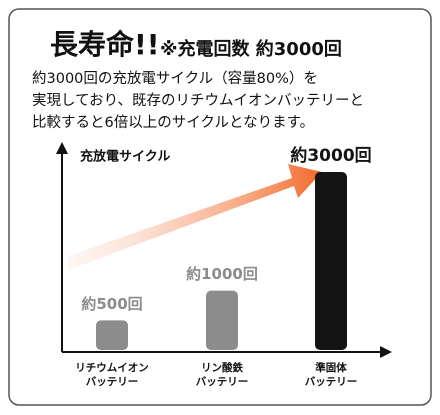  What do you see at coordinates (105, 44) in the screenshot?
I see `title: 長寿命!!` at bounding box center [105, 44].